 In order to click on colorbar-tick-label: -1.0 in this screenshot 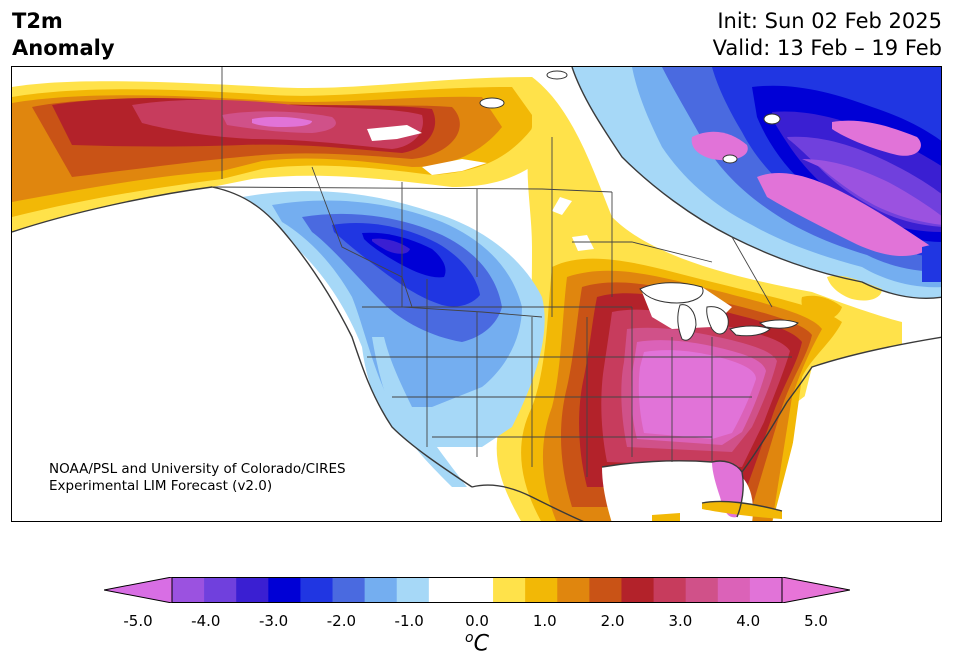, I will do `click(409, 621)`.